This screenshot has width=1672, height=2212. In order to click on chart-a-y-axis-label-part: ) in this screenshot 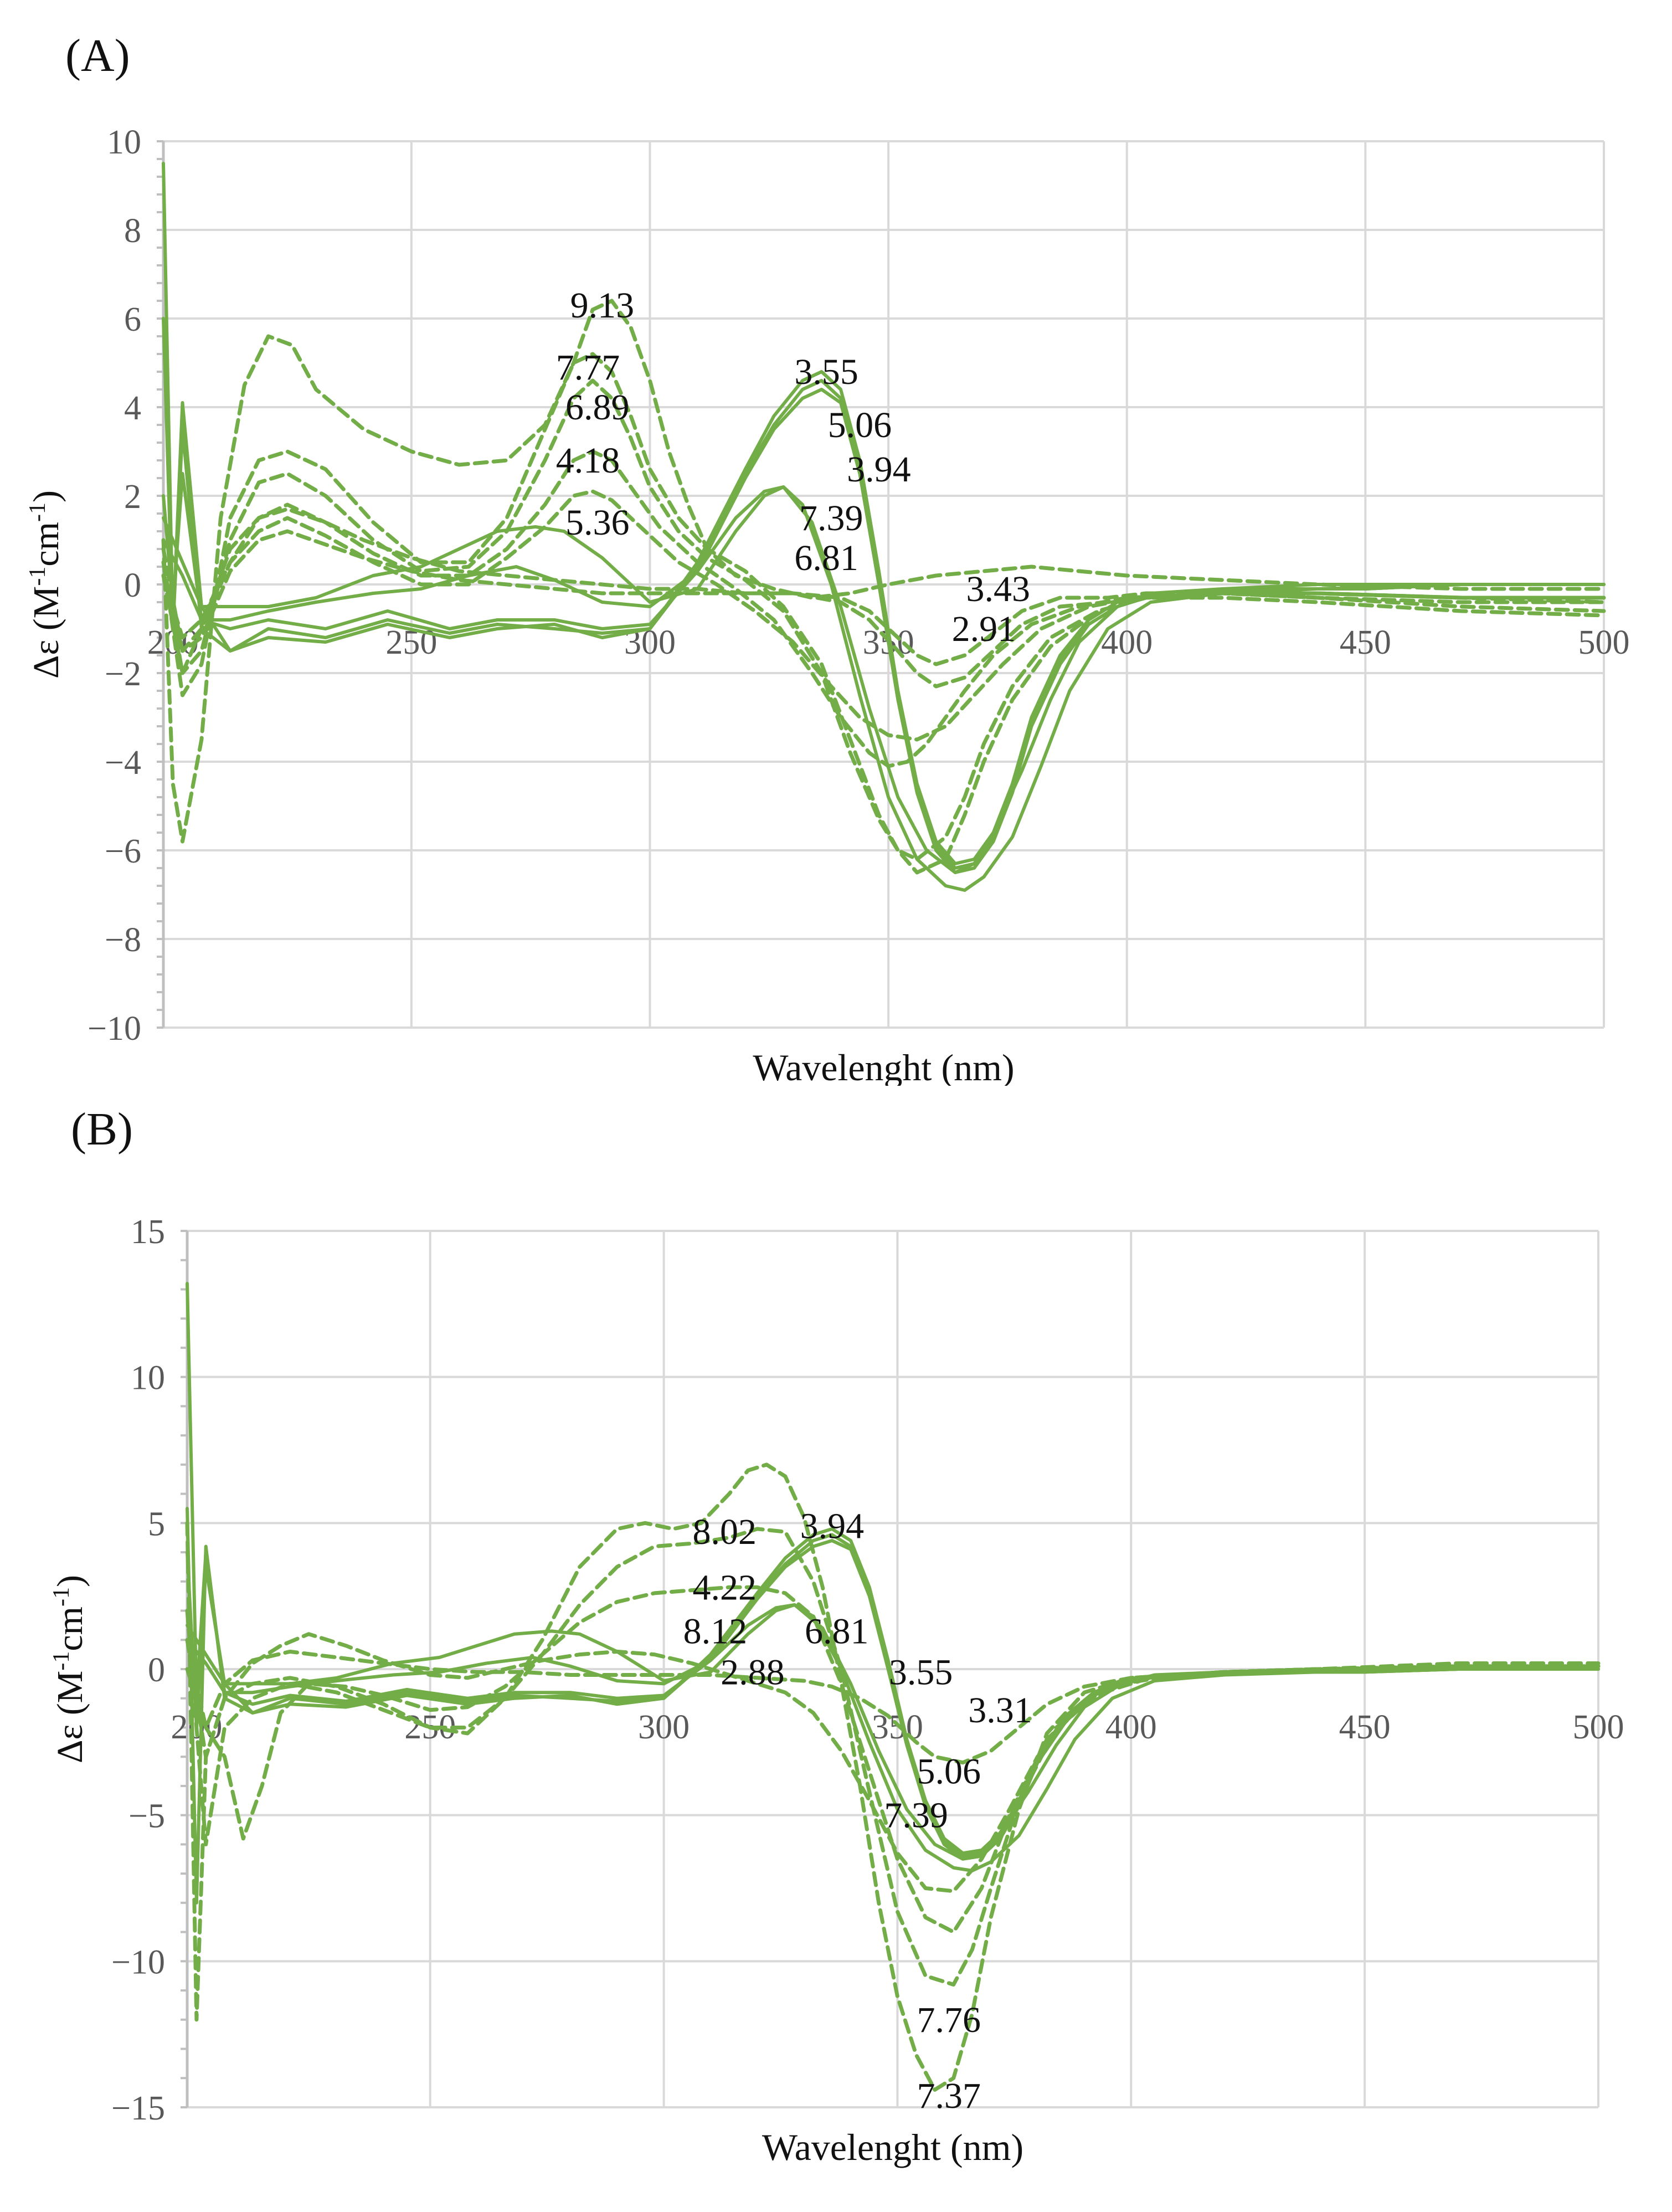, I will do `click(46, 496)`.